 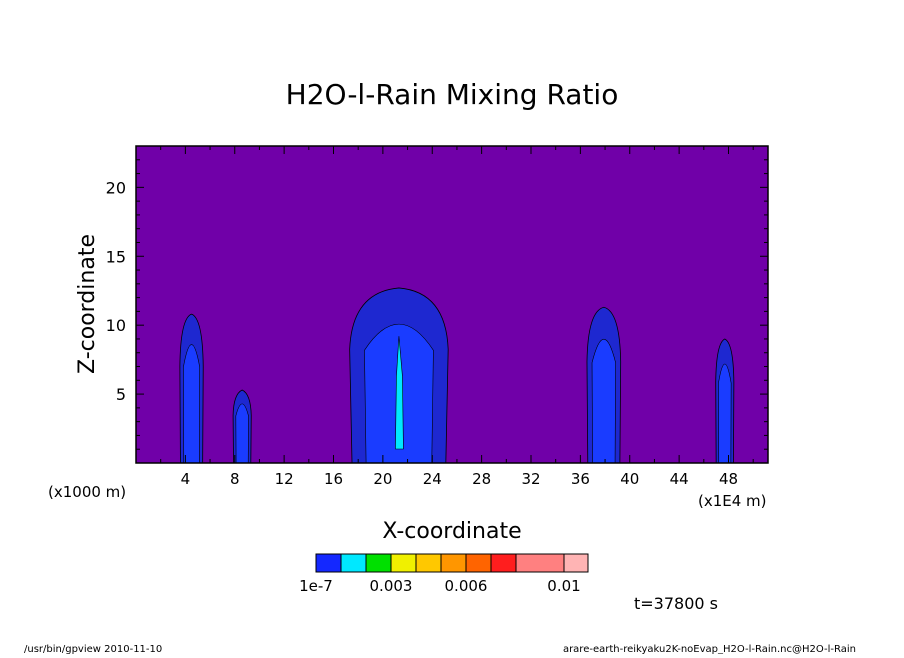 I want to click on x-axis-label: X-coordinate, so click(x=451, y=531).